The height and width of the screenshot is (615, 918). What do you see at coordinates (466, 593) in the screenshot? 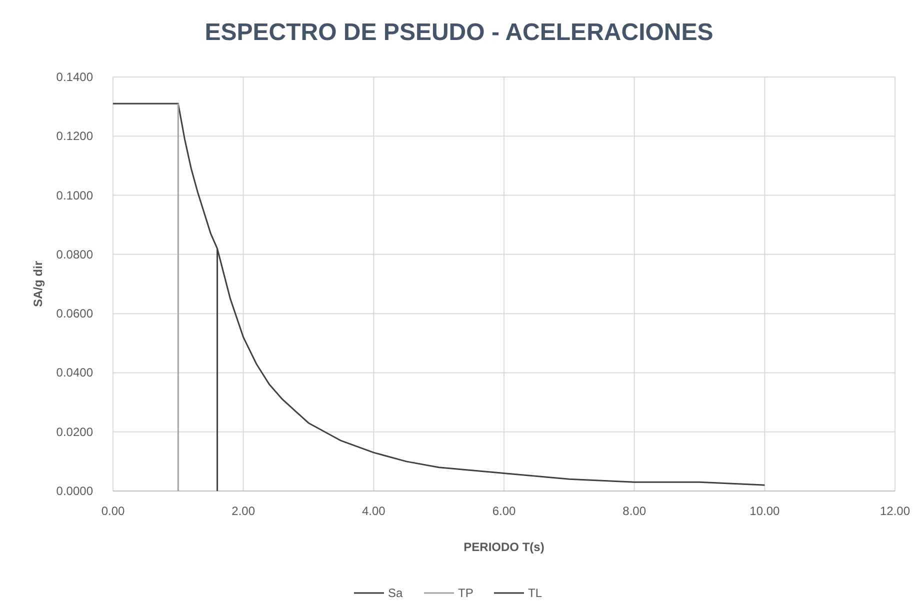
I see `legend-label: TP` at bounding box center [466, 593].